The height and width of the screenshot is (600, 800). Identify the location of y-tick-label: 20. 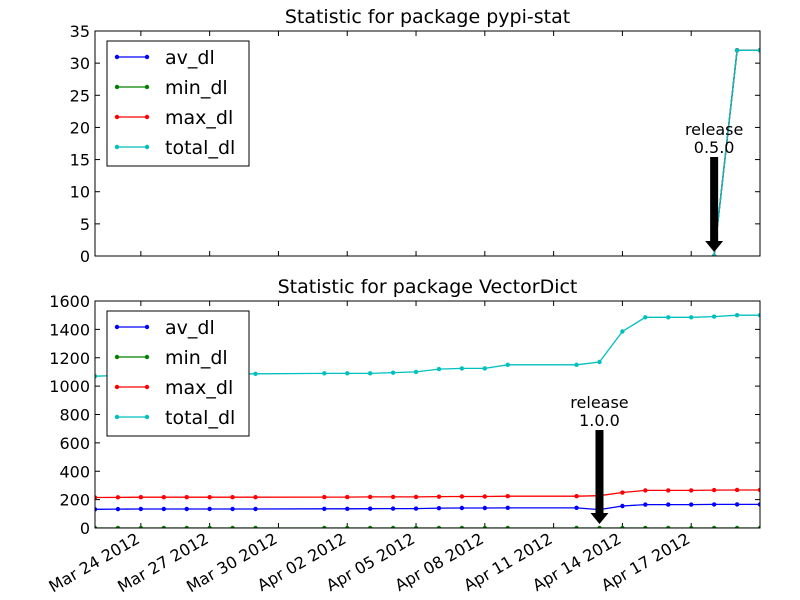
(80, 127).